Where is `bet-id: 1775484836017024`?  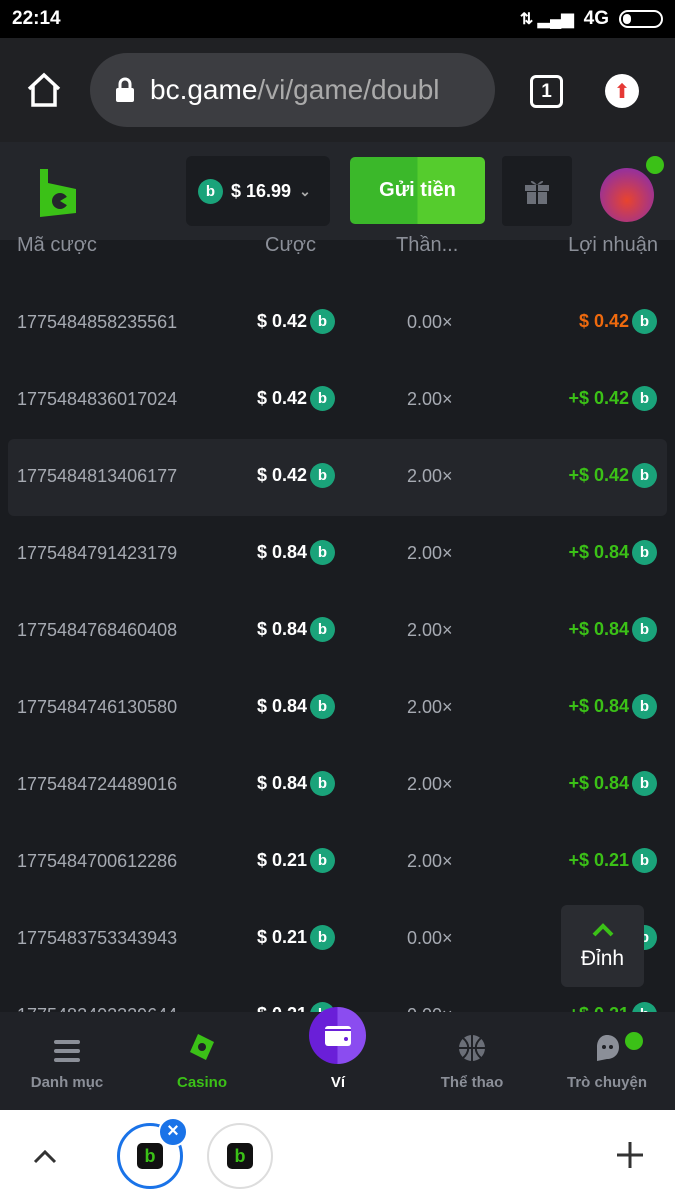 bet-id: 1775484836017024 is located at coordinates (97, 399).